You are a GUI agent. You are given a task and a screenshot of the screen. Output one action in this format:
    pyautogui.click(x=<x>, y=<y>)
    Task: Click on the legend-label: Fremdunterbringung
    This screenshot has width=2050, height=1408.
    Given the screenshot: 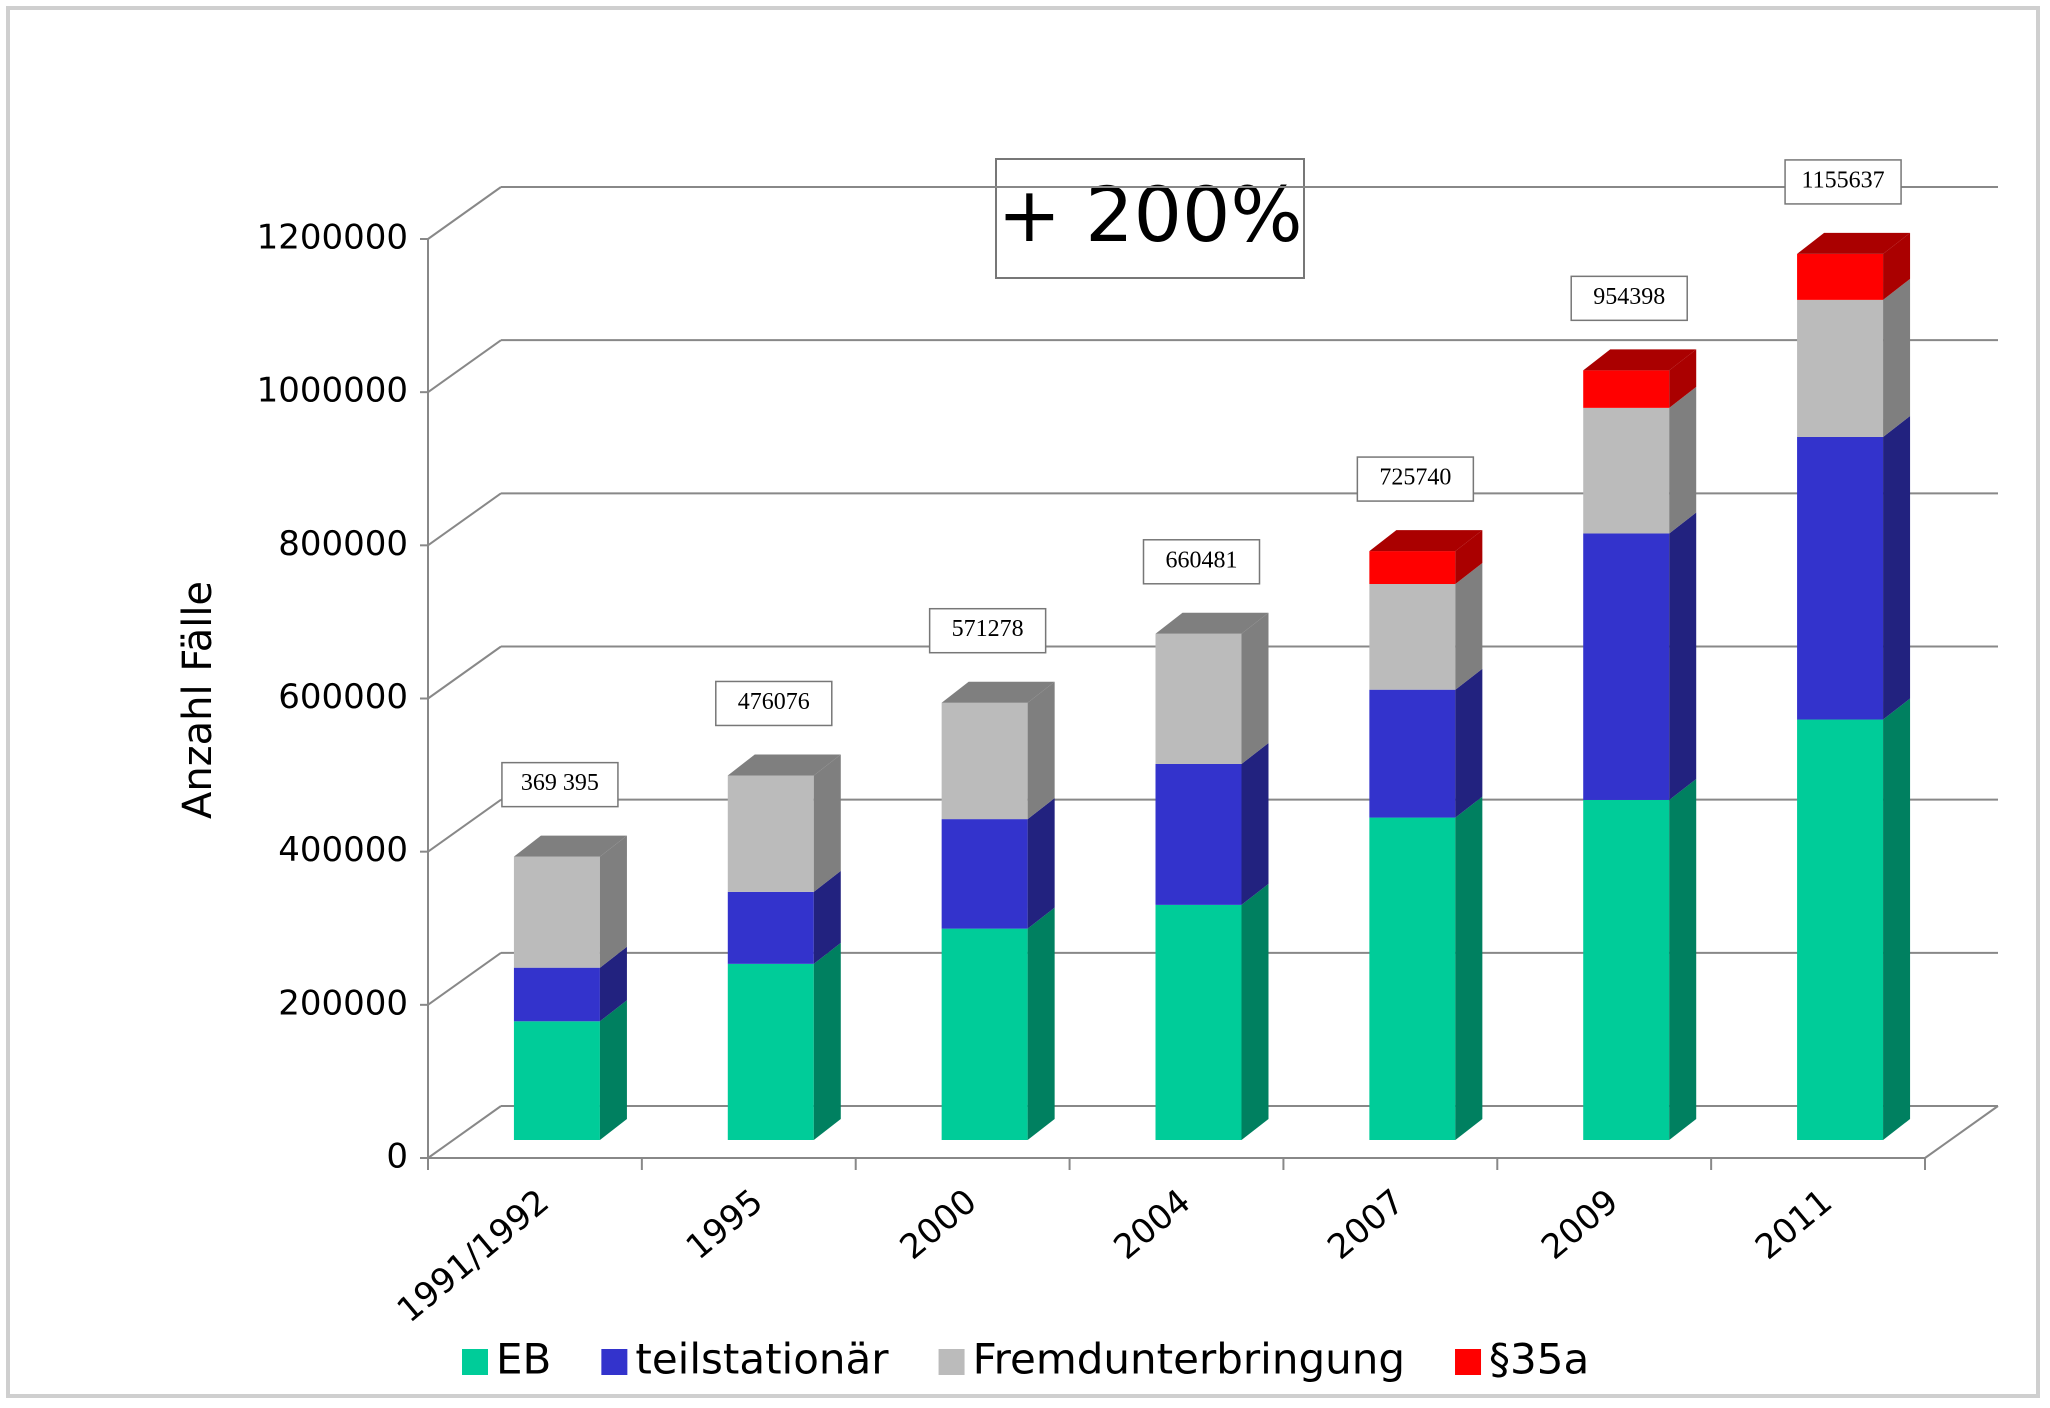 What is the action you would take?
    pyautogui.click(x=1189, y=1359)
    